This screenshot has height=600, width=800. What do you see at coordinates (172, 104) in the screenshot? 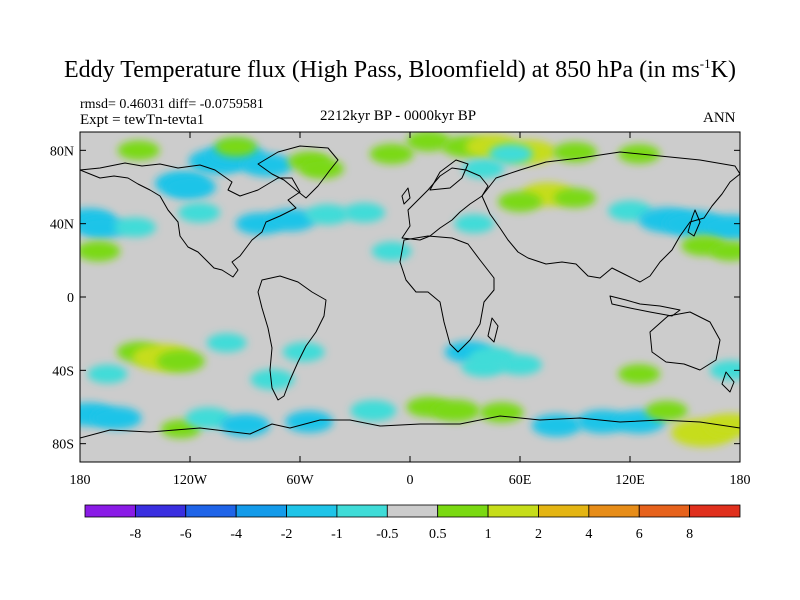
I see `stats-text: rmsd= 0.46031 diff= -0.0759581` at bounding box center [172, 104].